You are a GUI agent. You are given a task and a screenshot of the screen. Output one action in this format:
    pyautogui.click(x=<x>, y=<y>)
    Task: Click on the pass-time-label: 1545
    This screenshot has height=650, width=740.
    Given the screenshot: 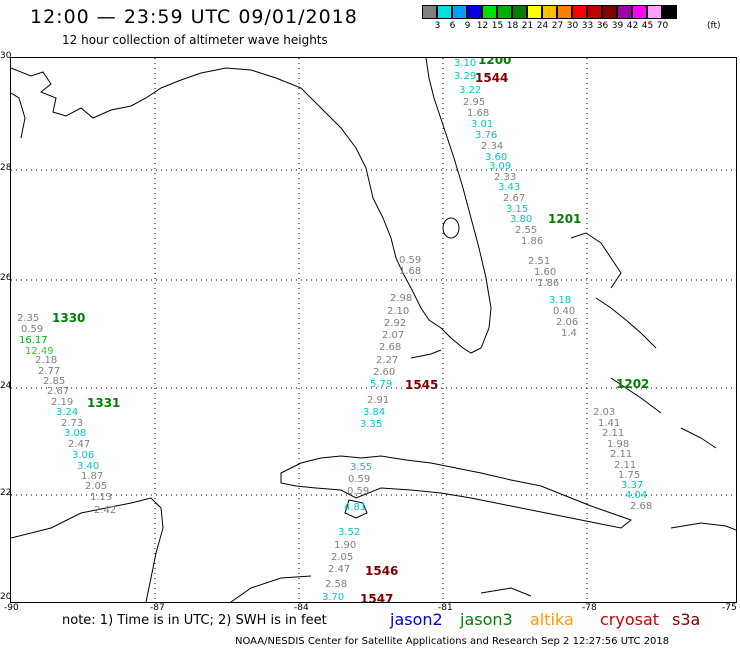 What is the action you would take?
    pyautogui.click(x=422, y=385)
    